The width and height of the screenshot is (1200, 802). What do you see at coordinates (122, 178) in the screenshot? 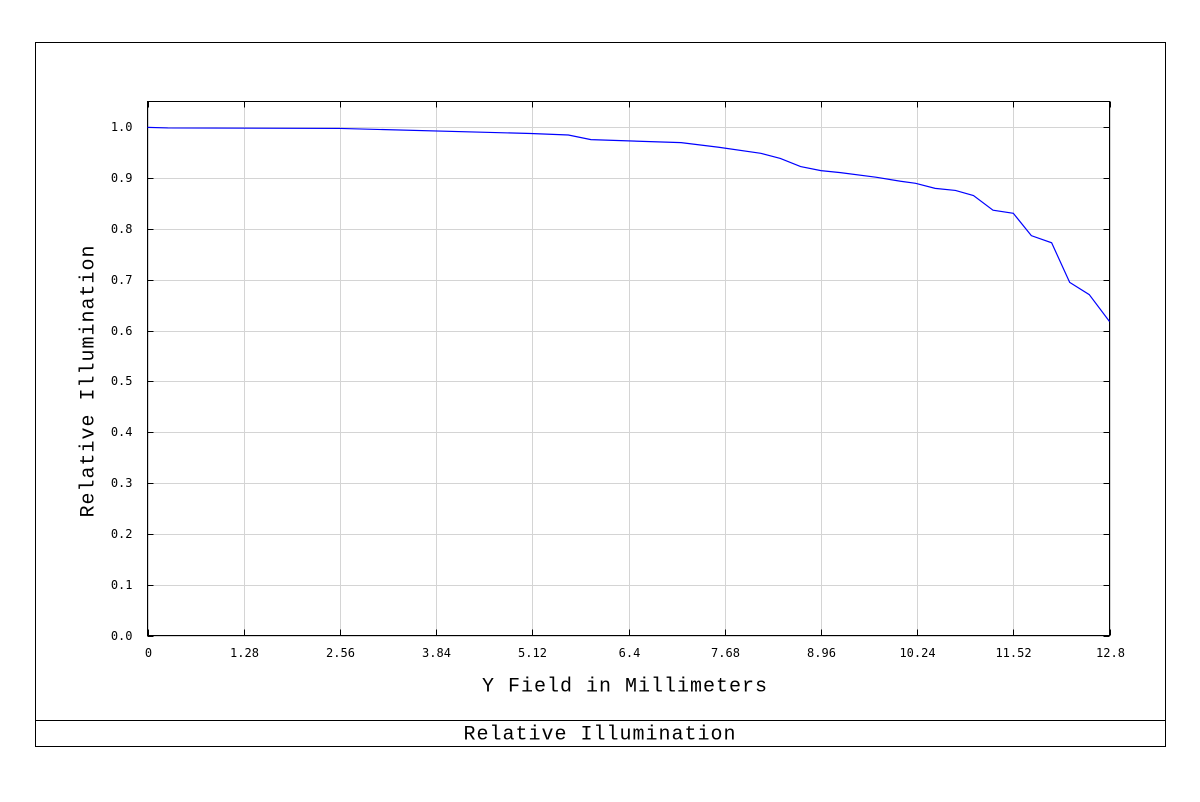
I see `y-tick-label: 0.9` at bounding box center [122, 178].